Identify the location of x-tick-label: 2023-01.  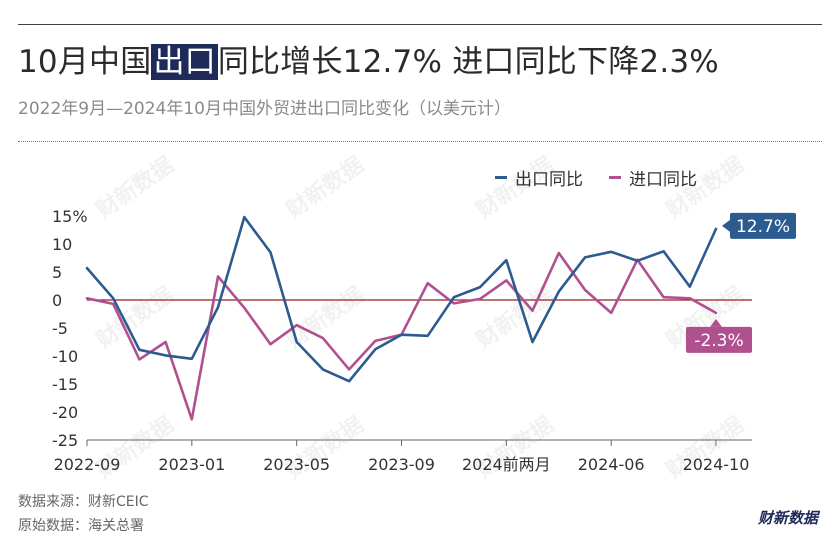
(191, 464).